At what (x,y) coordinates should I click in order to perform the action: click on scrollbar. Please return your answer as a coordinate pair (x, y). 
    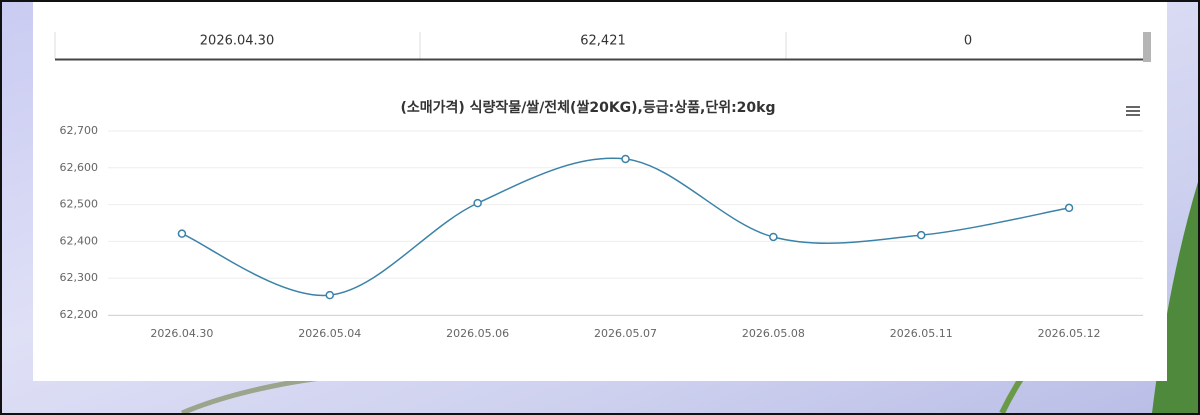
    Looking at the image, I should click on (1147, 47).